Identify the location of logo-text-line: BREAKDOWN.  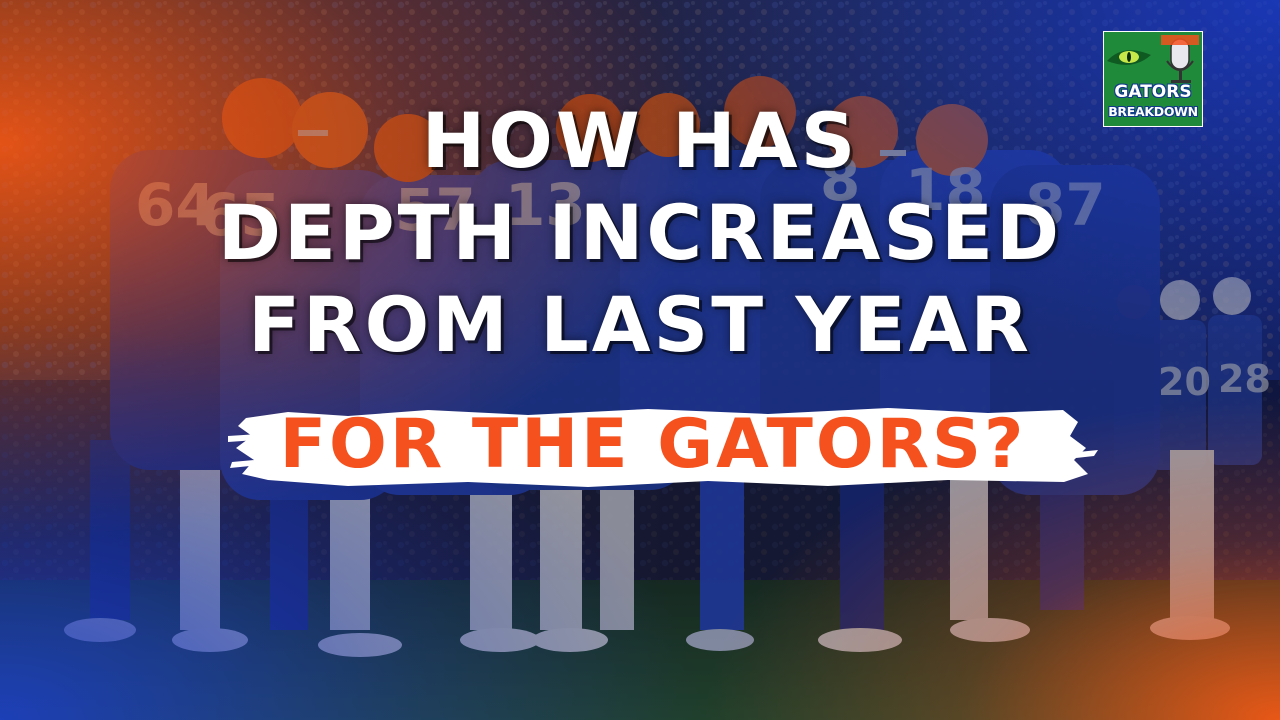
(1153, 111).